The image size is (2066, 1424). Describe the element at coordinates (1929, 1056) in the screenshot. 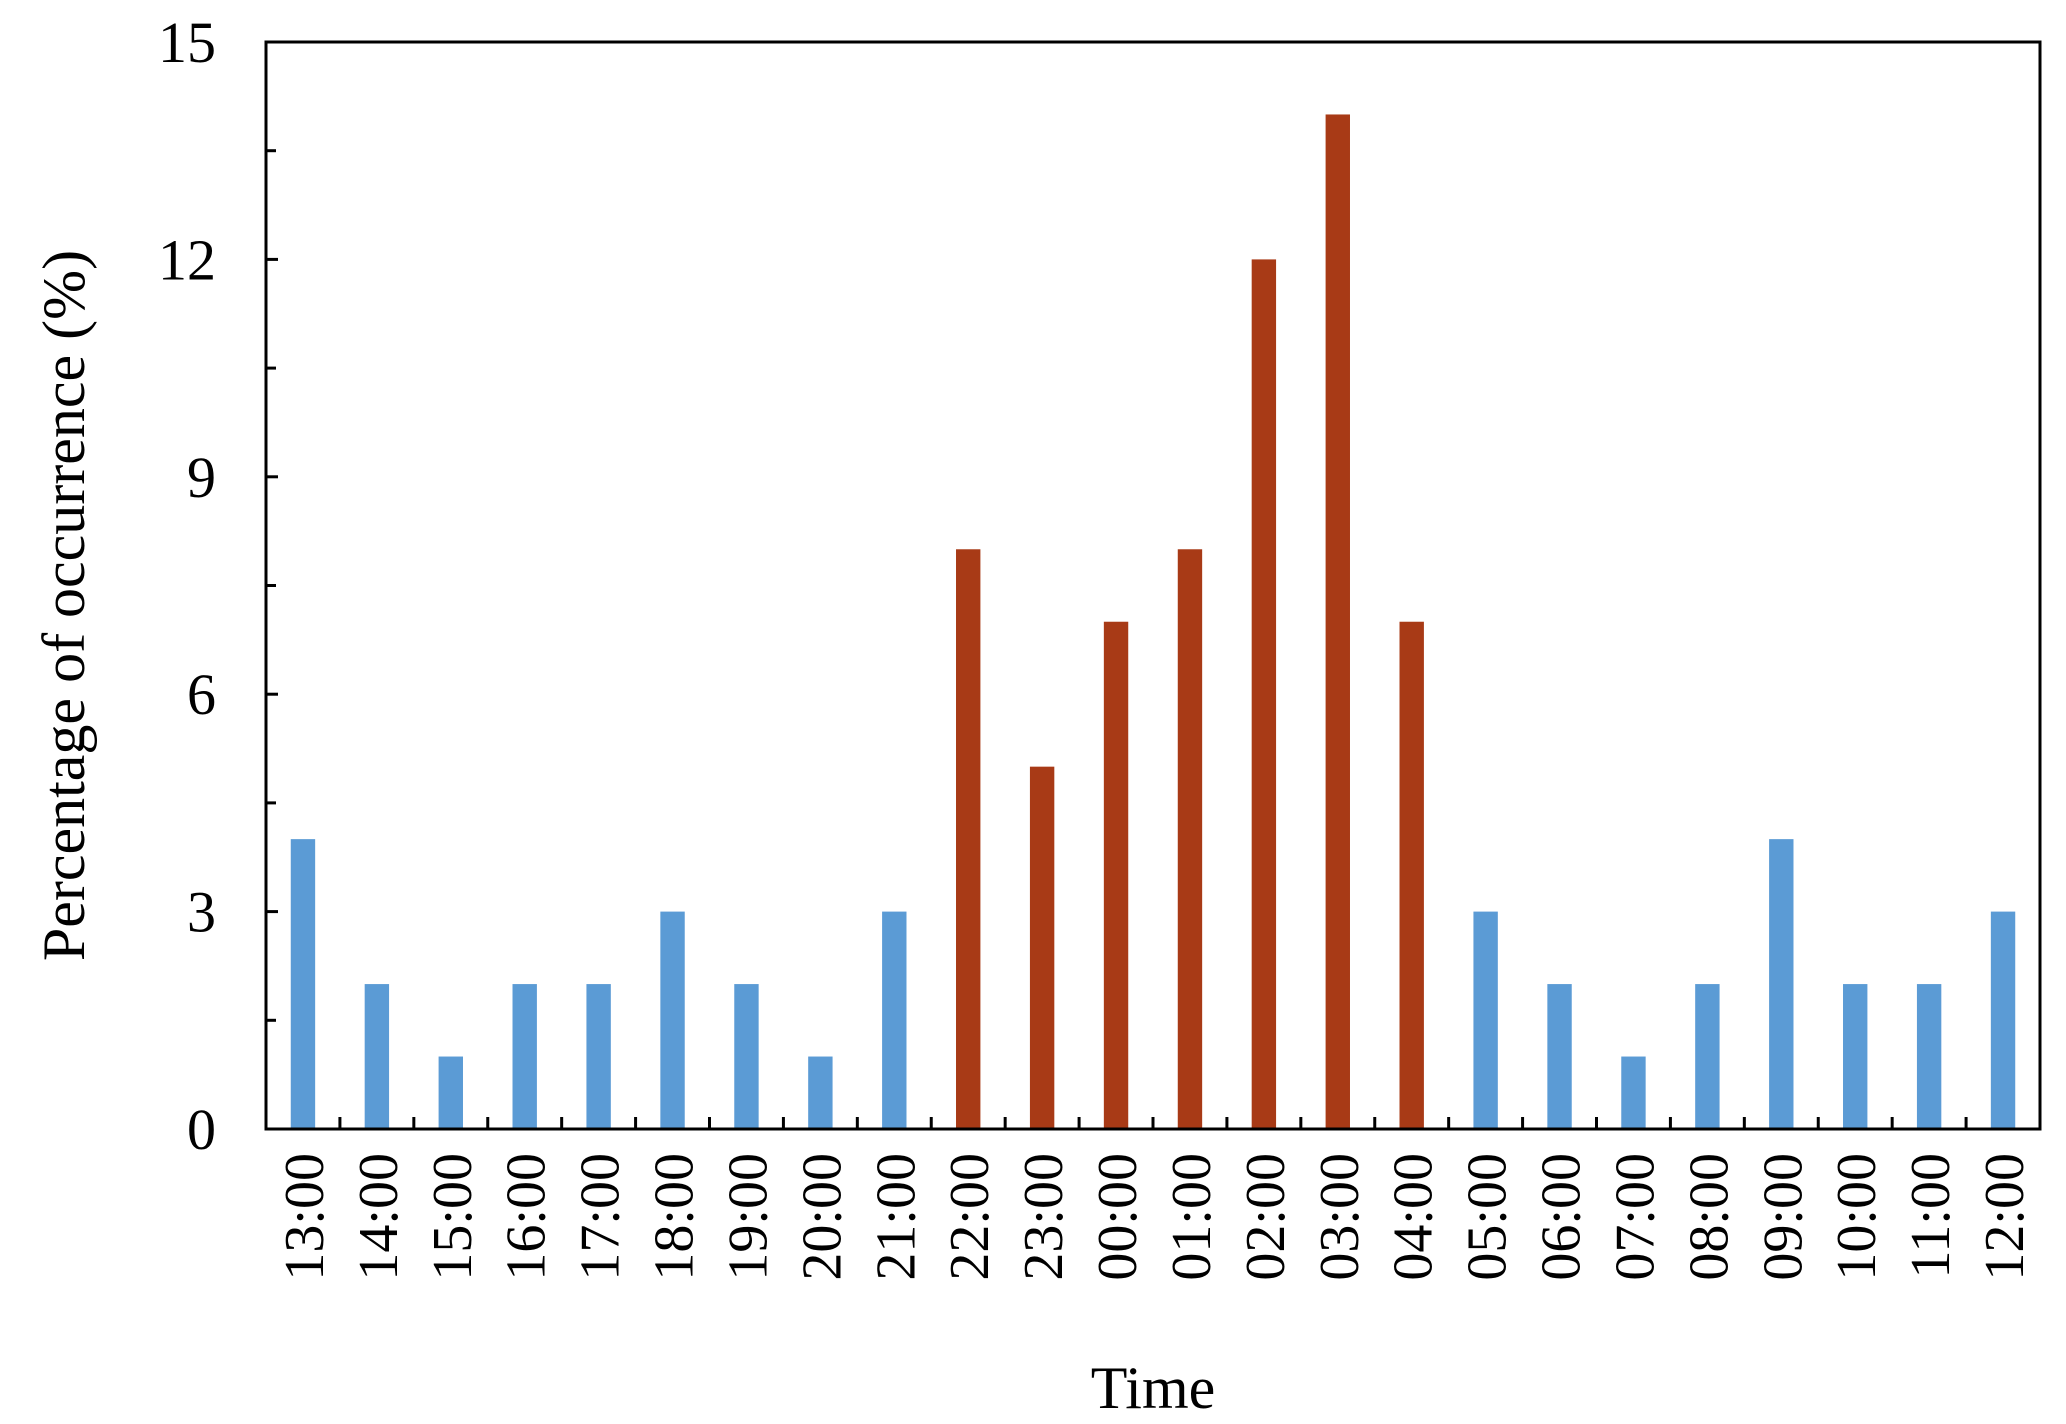

I see `bar-11:00` at that location.